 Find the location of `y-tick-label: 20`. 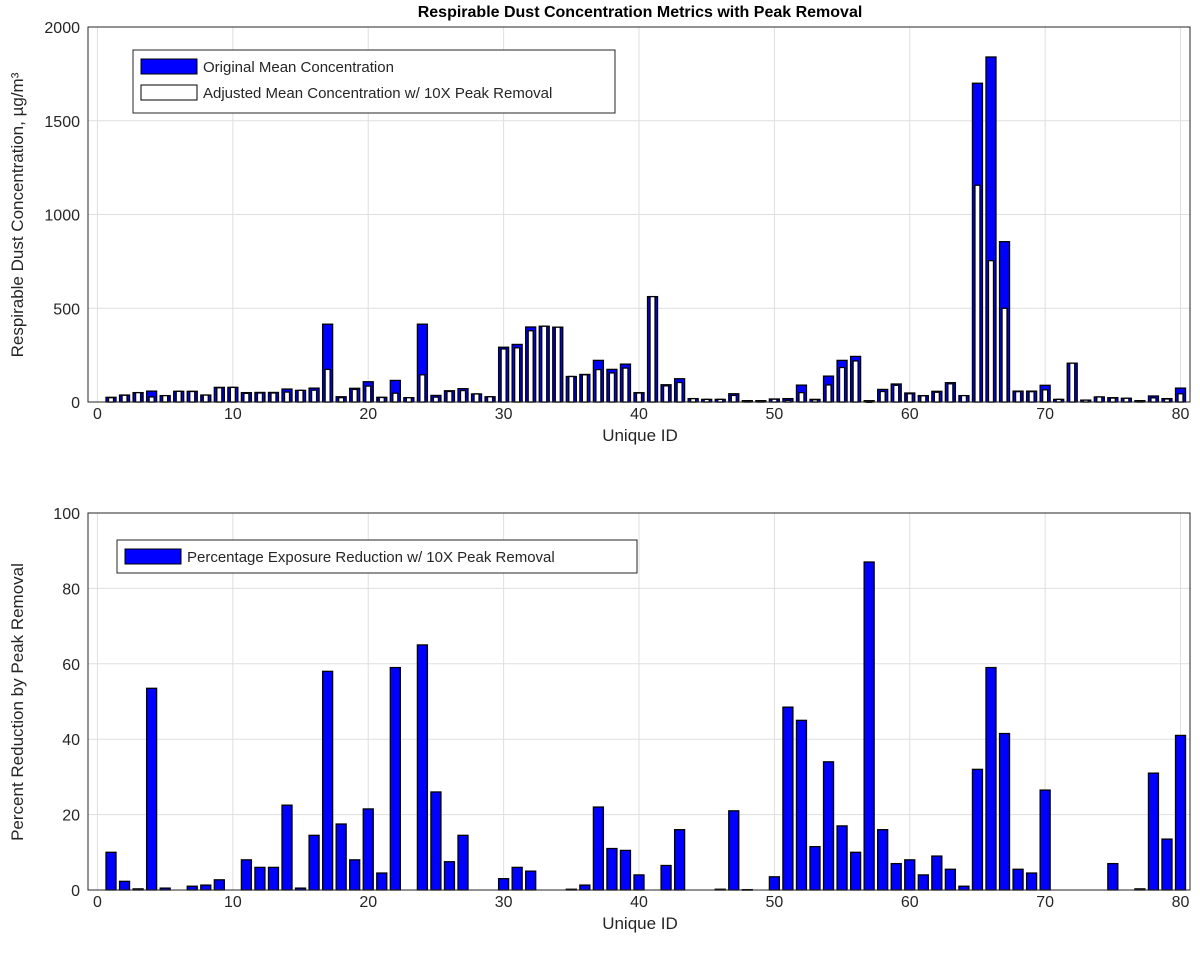

y-tick-label: 20 is located at coordinates (71, 816).